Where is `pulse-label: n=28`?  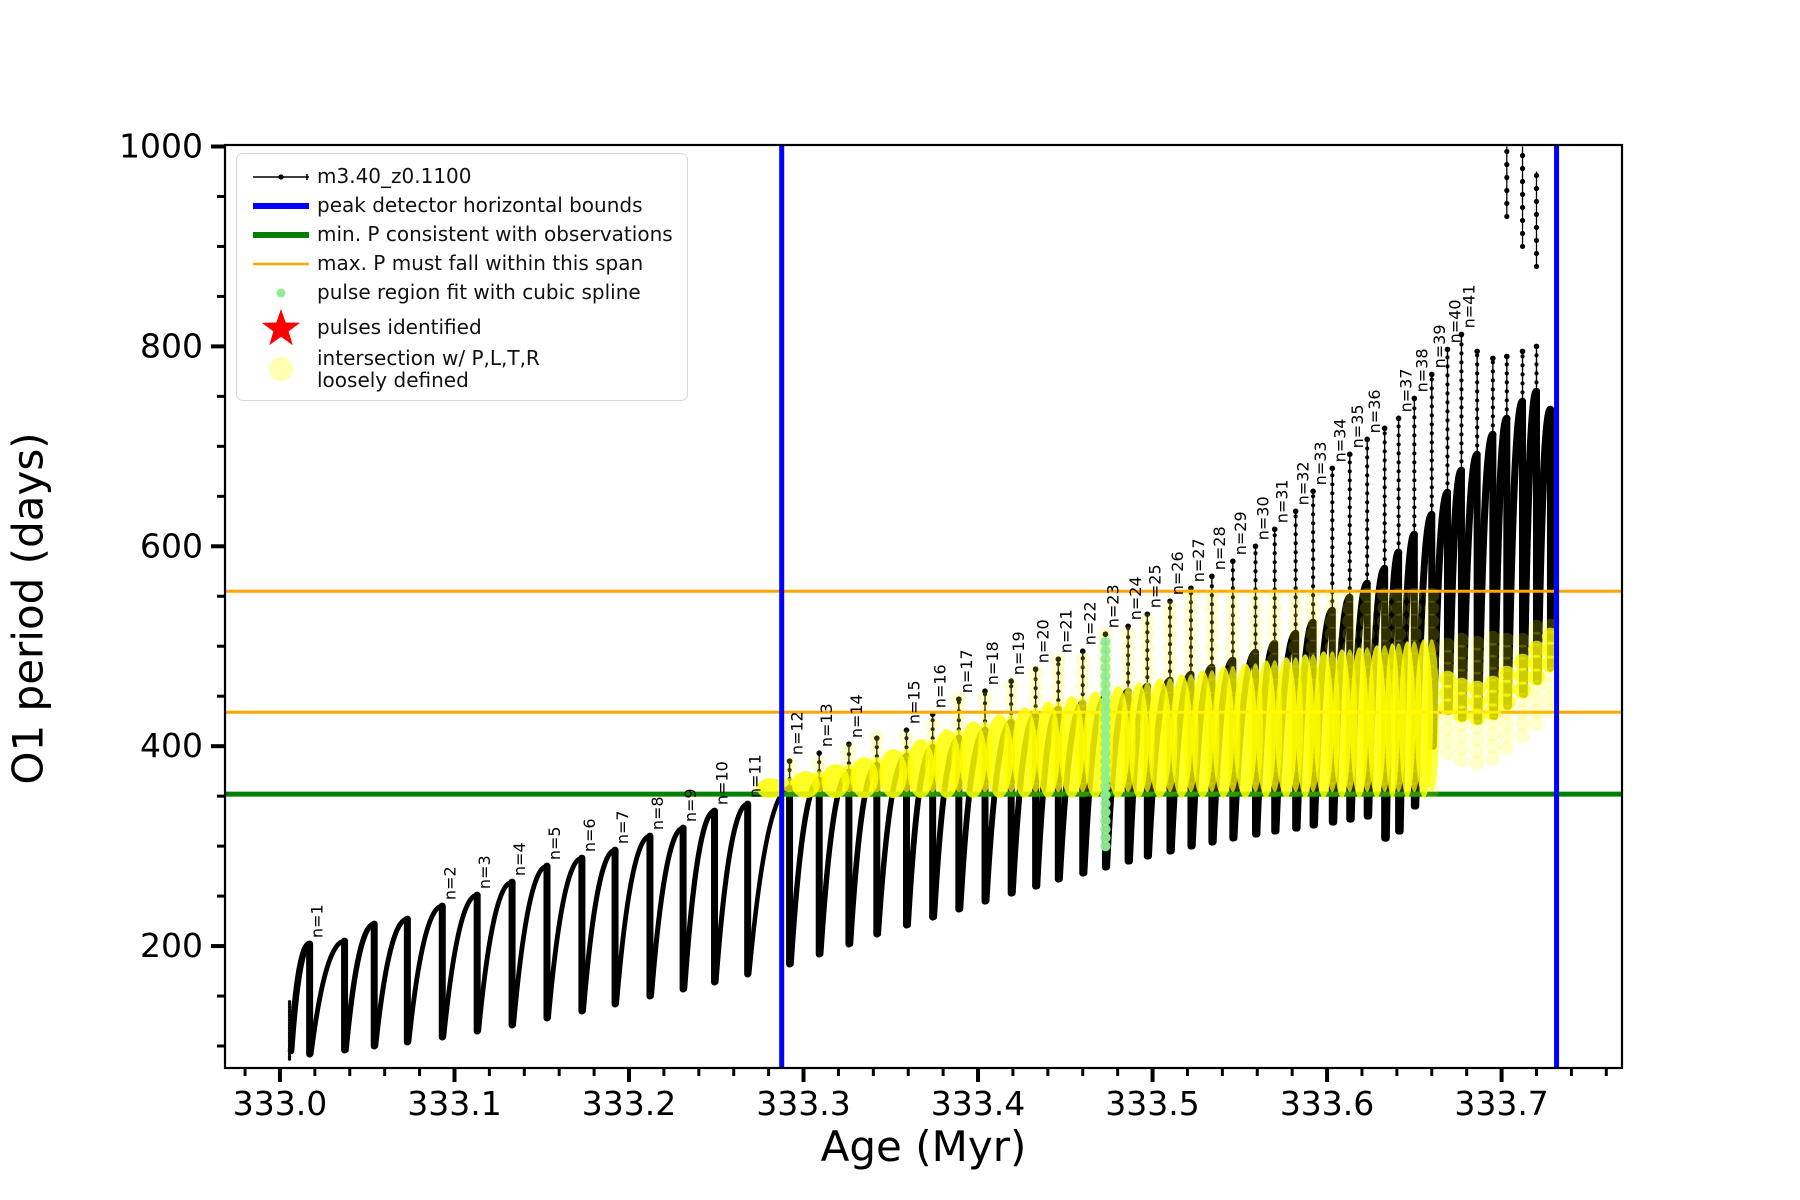
pulse-label: n=28 is located at coordinates (1219, 548).